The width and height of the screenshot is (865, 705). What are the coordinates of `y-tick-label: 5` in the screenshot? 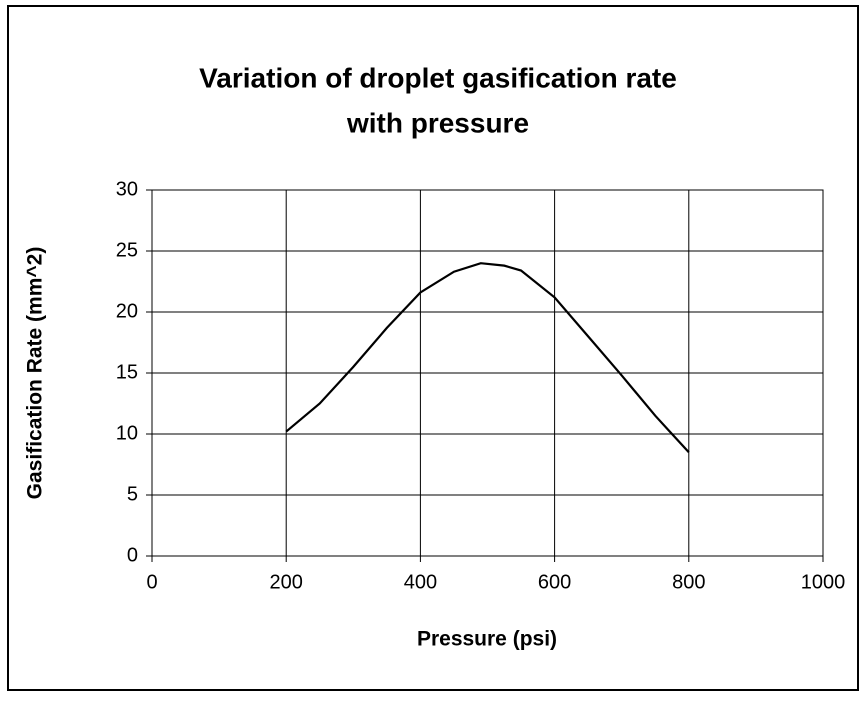 It's located at (132, 494).